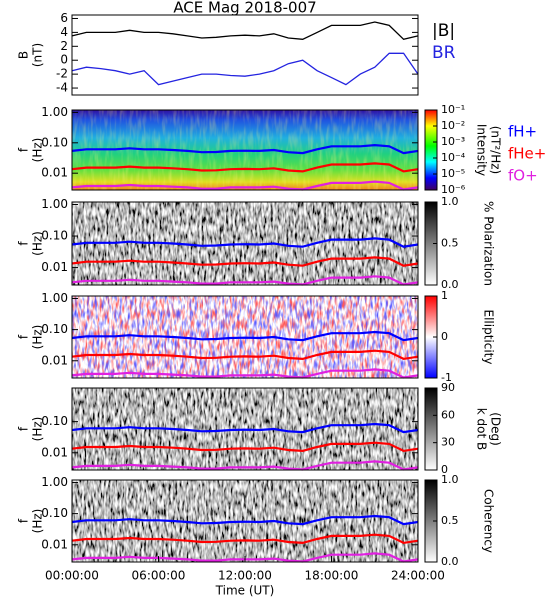 The image size is (550, 600). What do you see at coordinates (453, 141) in the screenshot?
I see `colorbar-tick-label: 10⁻³` at bounding box center [453, 141].